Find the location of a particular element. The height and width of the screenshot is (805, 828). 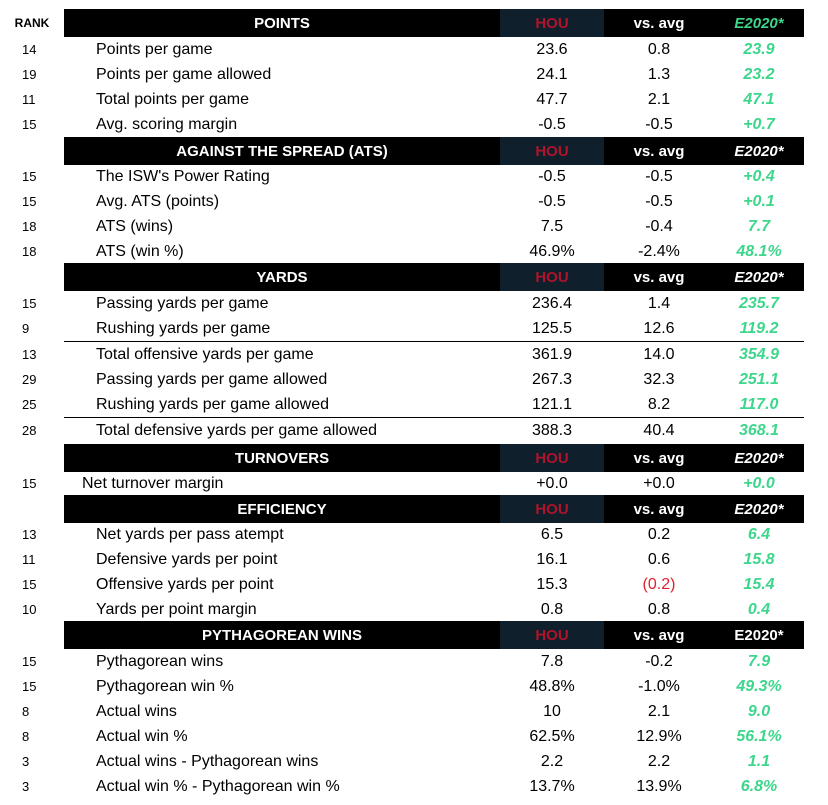

team-value: 6.5 is located at coordinates (552, 534).